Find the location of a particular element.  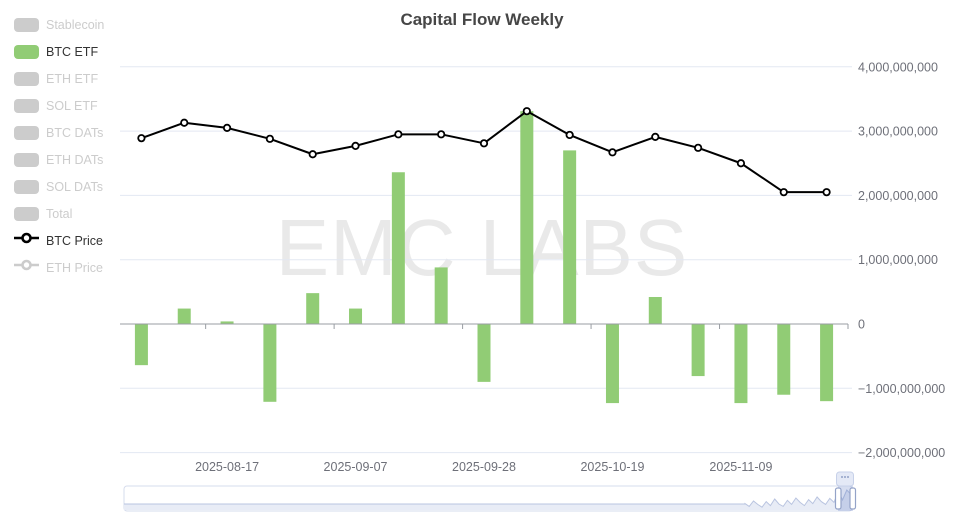

legend-label: ETH DATs is located at coordinates (75, 159).